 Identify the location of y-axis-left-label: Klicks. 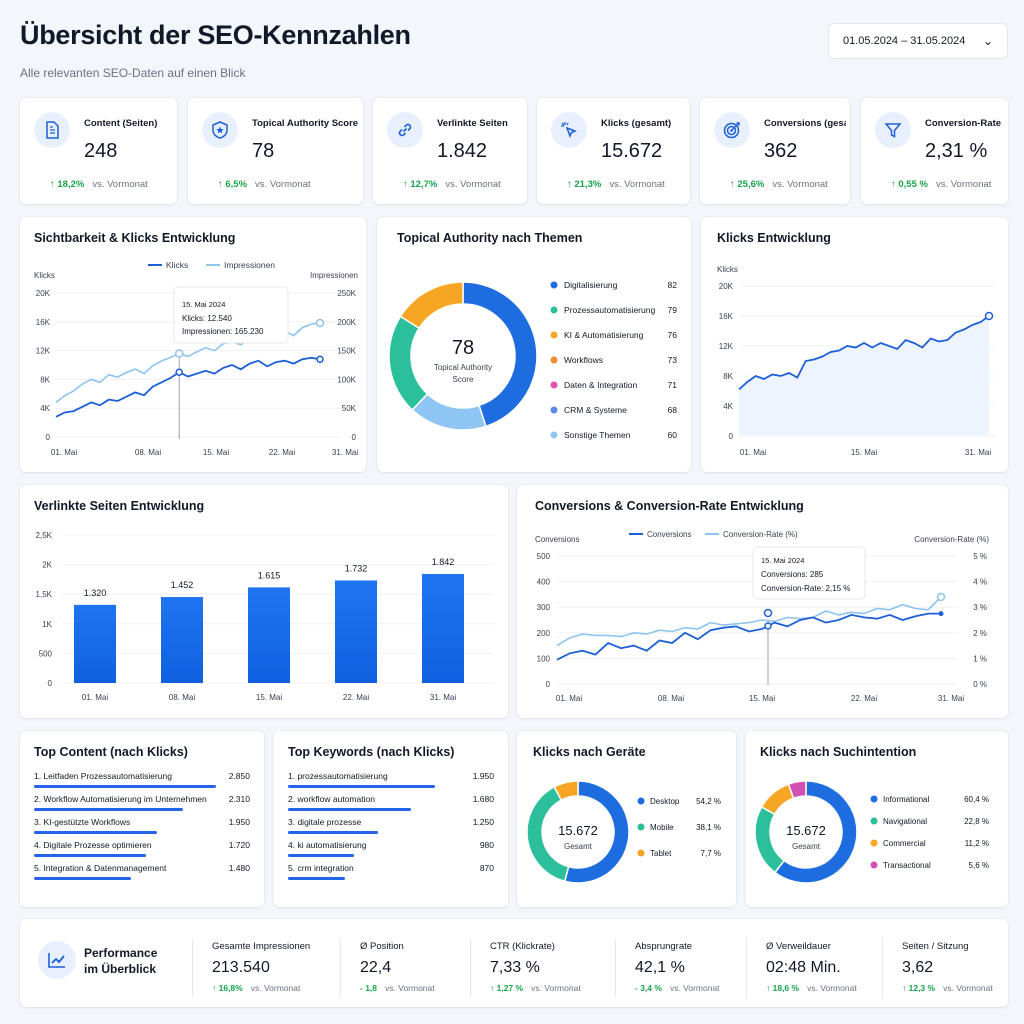
(44, 275).